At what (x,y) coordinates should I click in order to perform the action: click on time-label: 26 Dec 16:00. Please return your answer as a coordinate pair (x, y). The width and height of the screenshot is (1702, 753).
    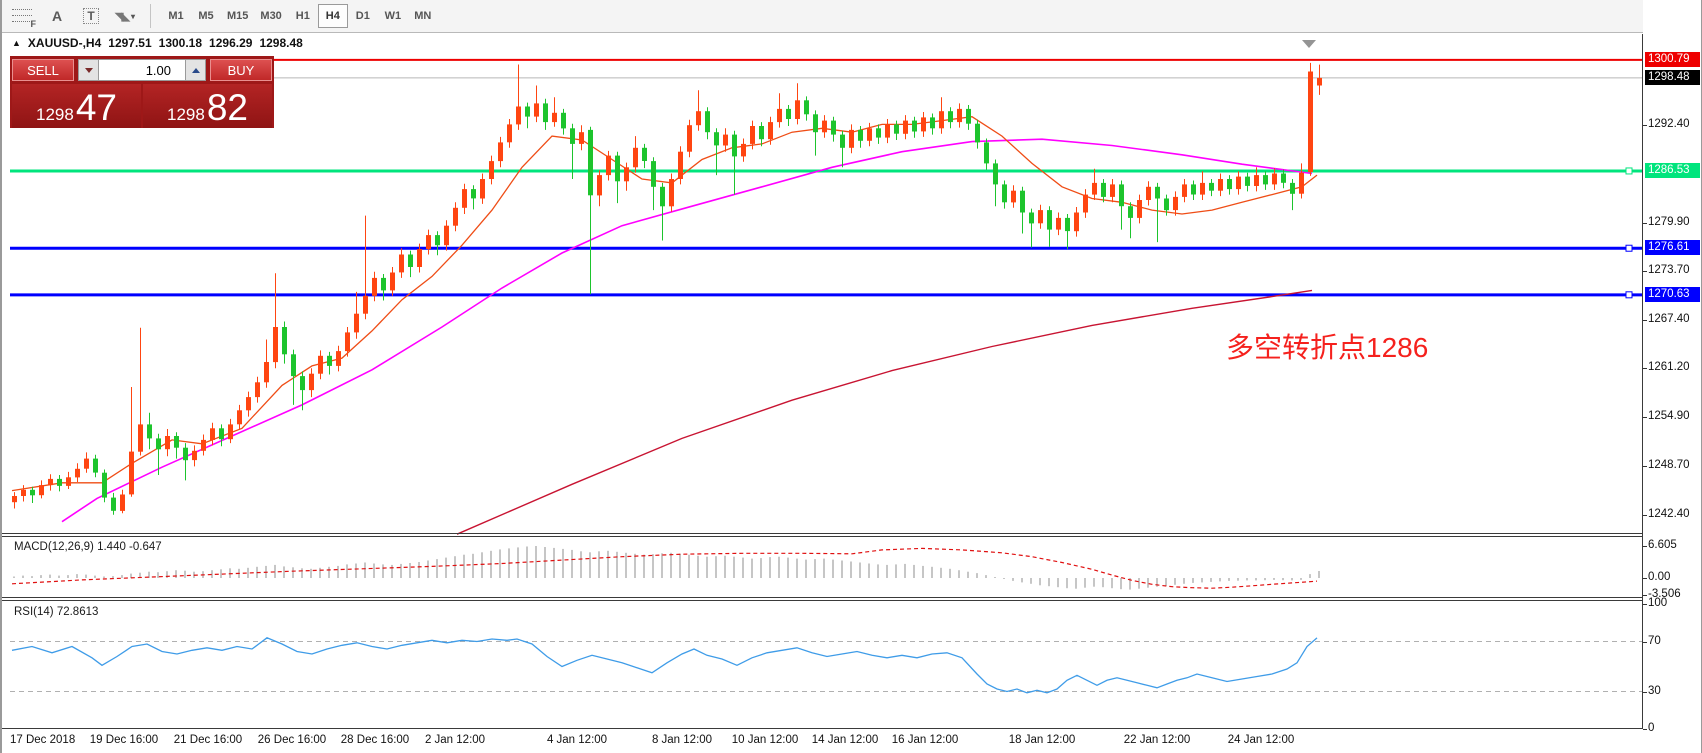
    Looking at the image, I should click on (292, 740).